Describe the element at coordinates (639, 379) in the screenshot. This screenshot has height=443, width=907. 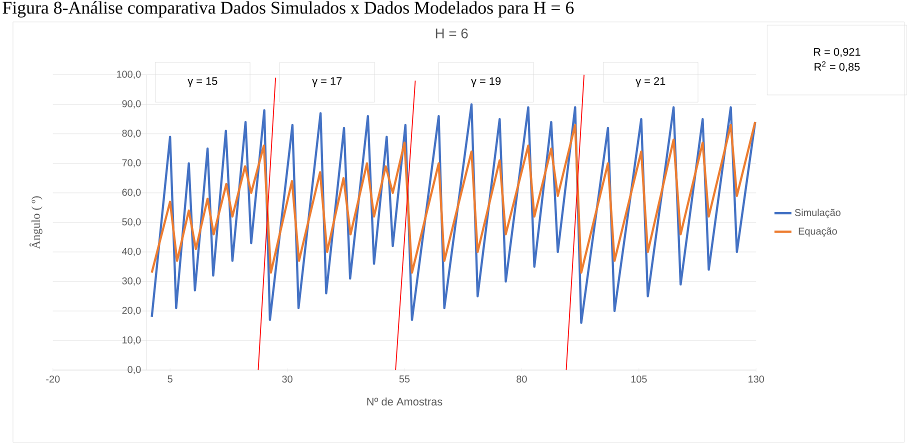
I see `x-tick-label: 105` at that location.